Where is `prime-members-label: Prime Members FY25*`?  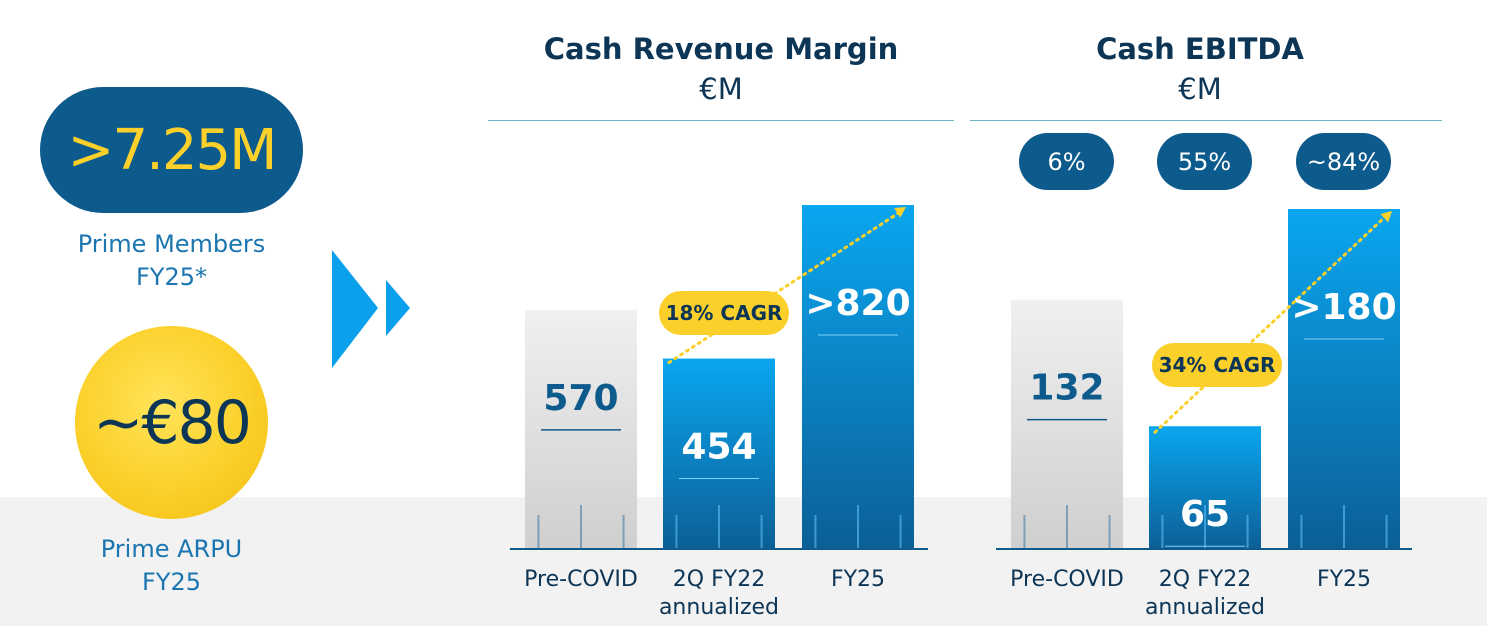
prime-members-label: Prime Members FY25* is located at coordinates (171, 261).